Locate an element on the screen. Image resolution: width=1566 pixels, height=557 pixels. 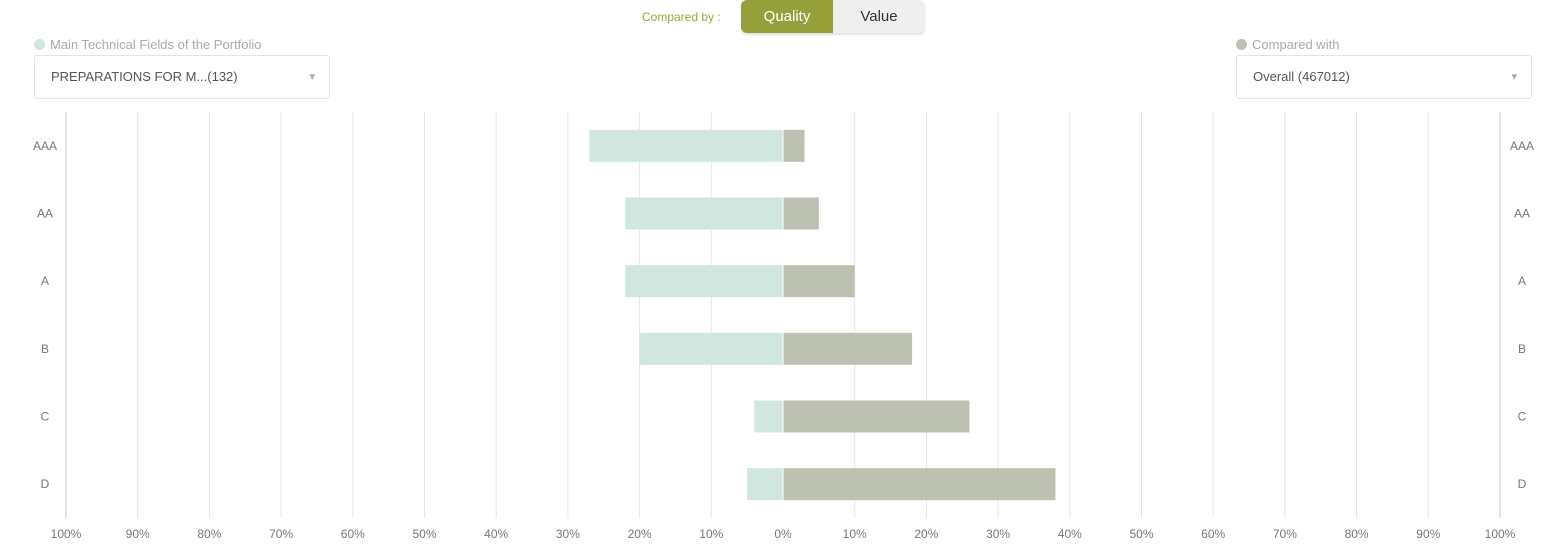
quality-value-toggle: Quality Value is located at coordinates (833, 16).